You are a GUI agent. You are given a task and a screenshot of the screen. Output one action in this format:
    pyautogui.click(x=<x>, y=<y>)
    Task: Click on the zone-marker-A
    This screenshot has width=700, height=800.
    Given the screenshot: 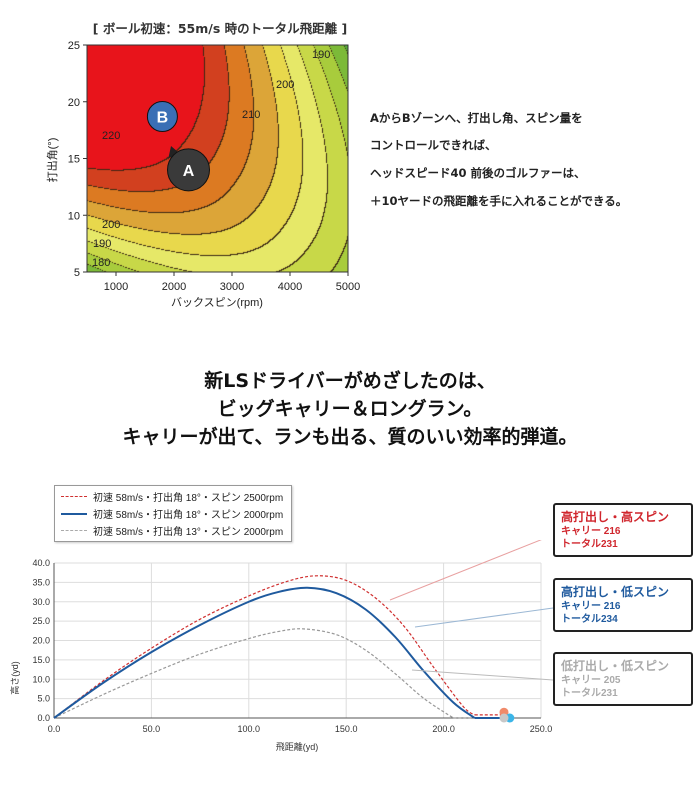 What is the action you would take?
    pyautogui.click(x=188, y=170)
    